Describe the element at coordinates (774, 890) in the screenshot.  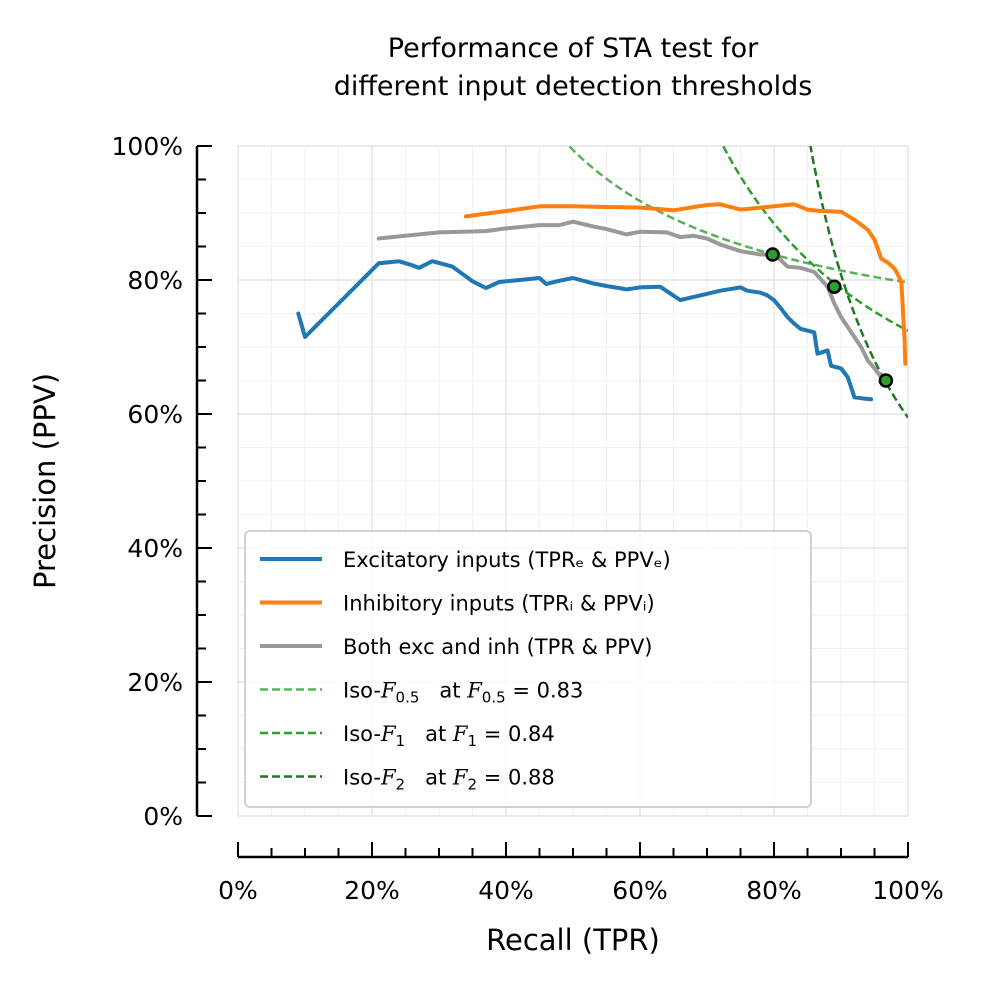
I see `x-tick-label: 80%` at that location.